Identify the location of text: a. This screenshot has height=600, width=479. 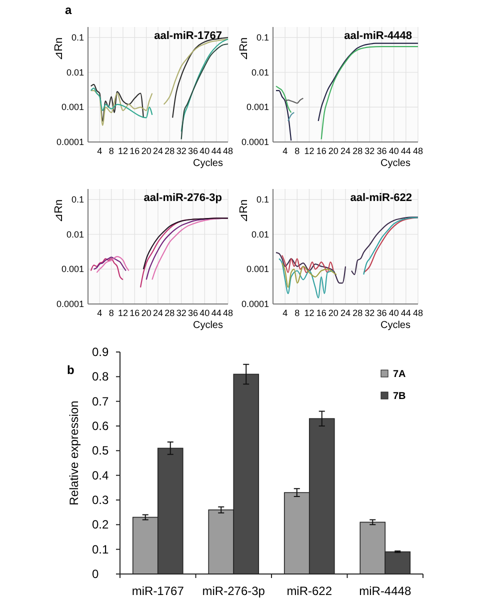
(68, 10).